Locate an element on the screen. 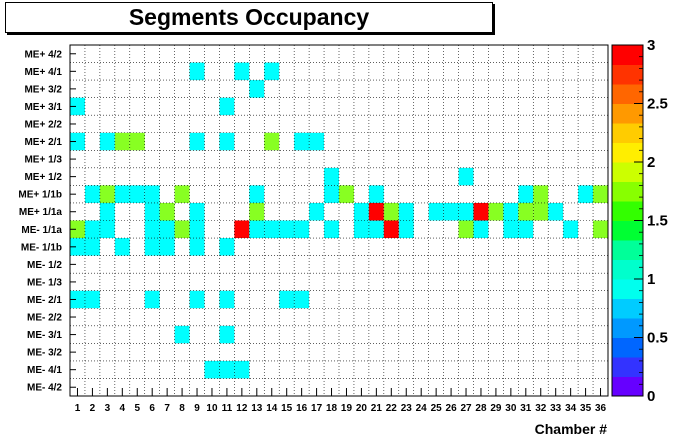  x-tick-label: 6 is located at coordinates (152, 408).